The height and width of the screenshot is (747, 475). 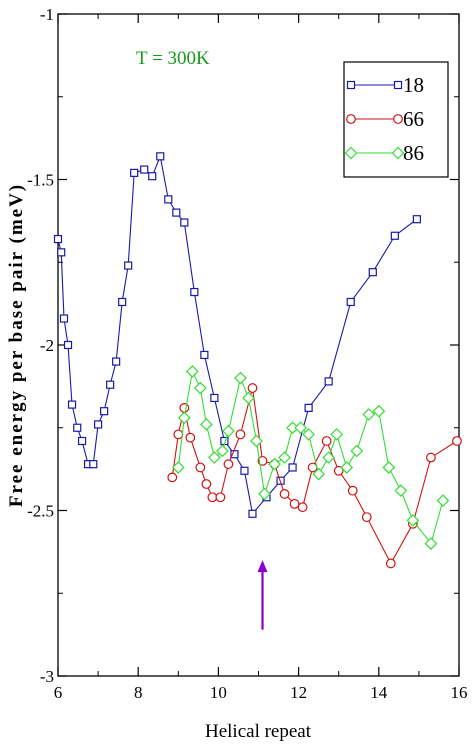 I want to click on x-tick-label: 6, so click(x=58, y=692).